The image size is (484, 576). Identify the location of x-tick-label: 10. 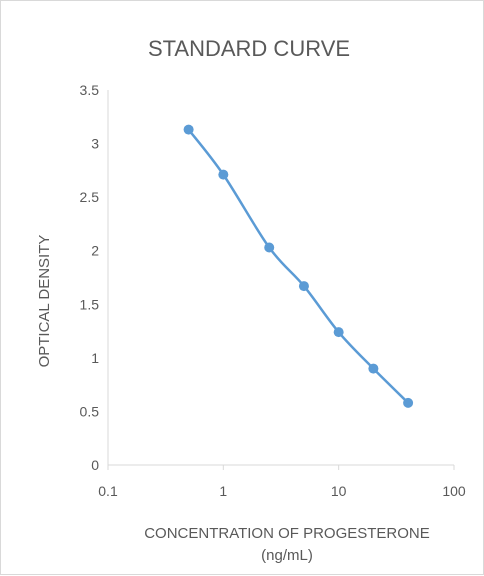
(339, 491).